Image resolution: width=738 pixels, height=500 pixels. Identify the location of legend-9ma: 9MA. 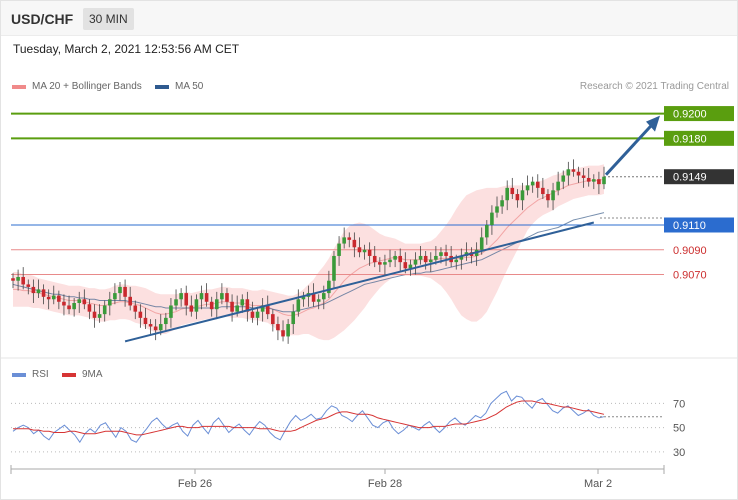
(82, 374).